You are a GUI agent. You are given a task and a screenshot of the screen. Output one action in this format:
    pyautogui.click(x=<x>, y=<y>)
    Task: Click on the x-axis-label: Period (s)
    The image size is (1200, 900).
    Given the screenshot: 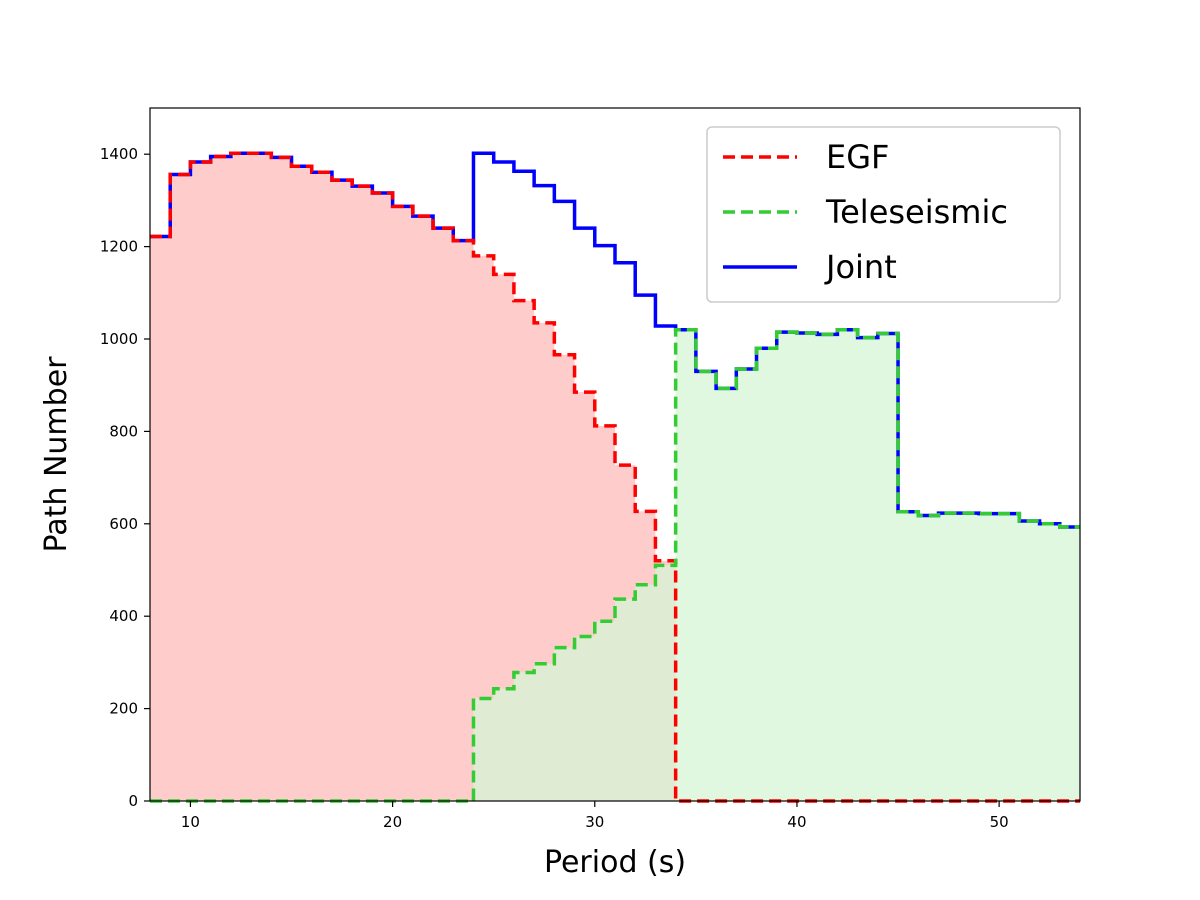 What is the action you would take?
    pyautogui.click(x=615, y=862)
    